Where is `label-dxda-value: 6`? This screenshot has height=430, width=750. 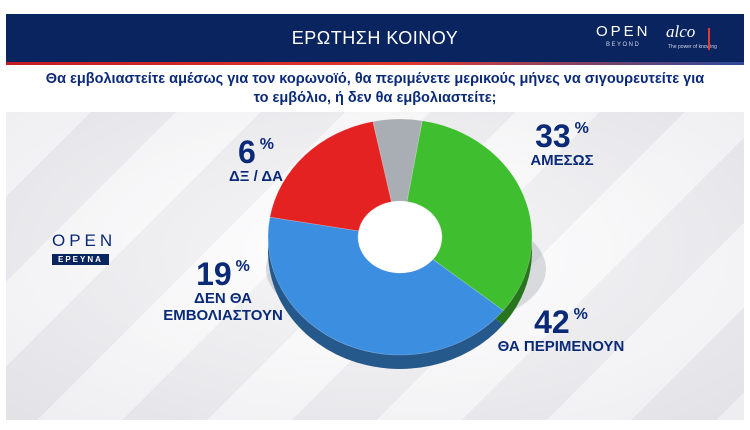
label-dxda-value: 6 is located at coordinates (246, 152).